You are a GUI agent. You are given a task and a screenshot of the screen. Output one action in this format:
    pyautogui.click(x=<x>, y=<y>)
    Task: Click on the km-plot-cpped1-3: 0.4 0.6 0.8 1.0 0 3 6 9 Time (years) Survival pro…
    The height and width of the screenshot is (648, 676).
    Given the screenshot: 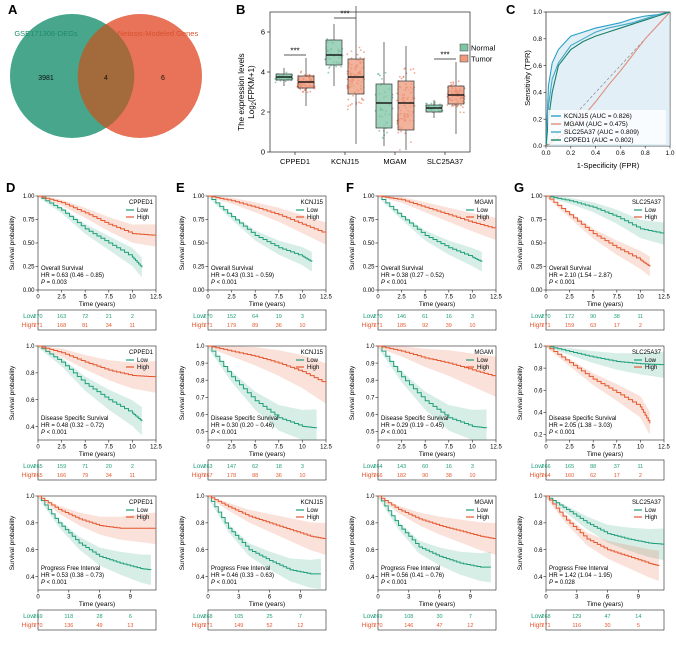 What is the action you would take?
    pyautogui.click(x=83, y=562)
    